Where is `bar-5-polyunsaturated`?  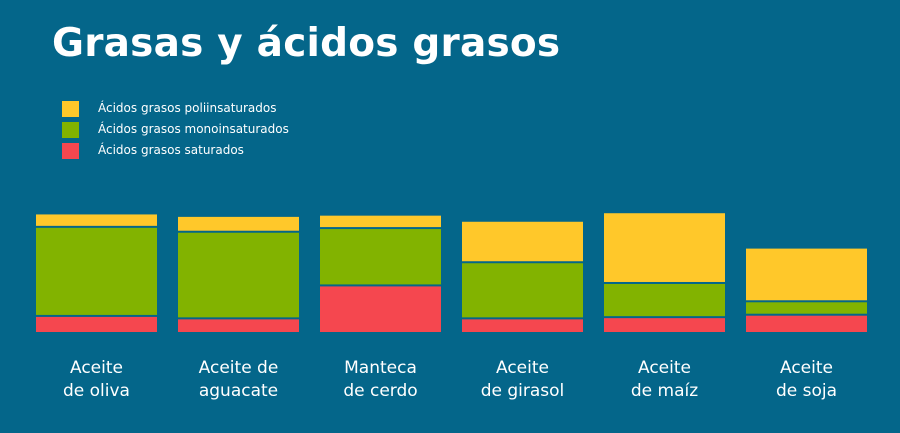
bar-5-polyunsaturated is located at coordinates (664, 247).